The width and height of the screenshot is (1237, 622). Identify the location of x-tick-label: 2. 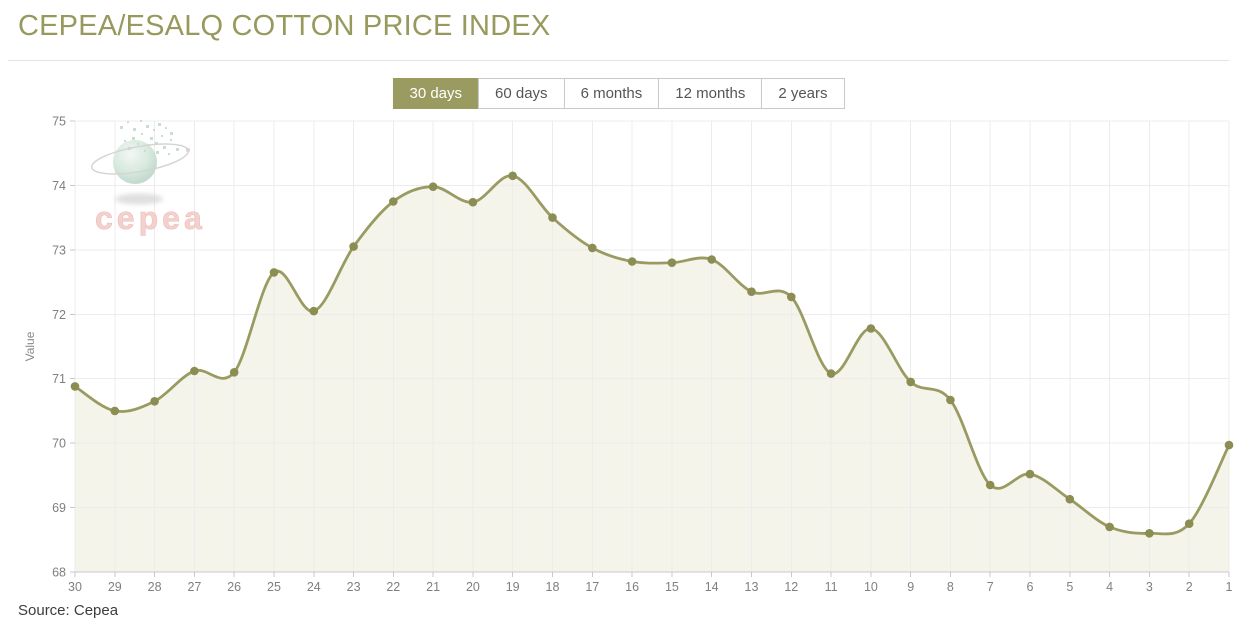
(1189, 587).